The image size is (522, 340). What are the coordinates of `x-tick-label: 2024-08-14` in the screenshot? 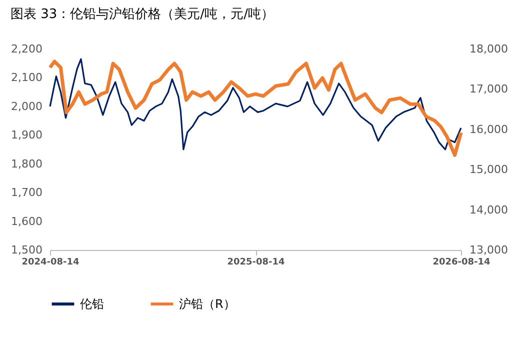 It's located at (51, 263).